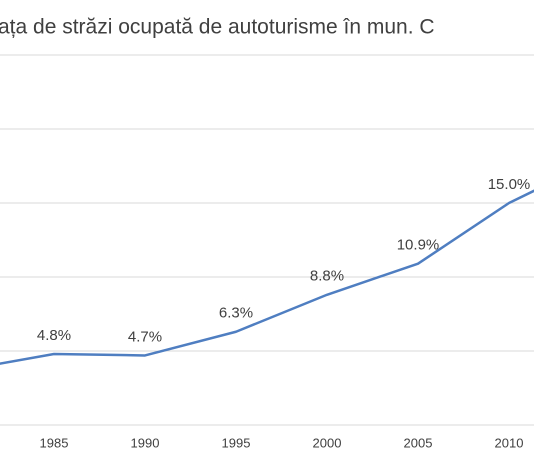 The height and width of the screenshot is (462, 534). What do you see at coordinates (327, 442) in the screenshot?
I see `x-tick-label: 2000` at bounding box center [327, 442].